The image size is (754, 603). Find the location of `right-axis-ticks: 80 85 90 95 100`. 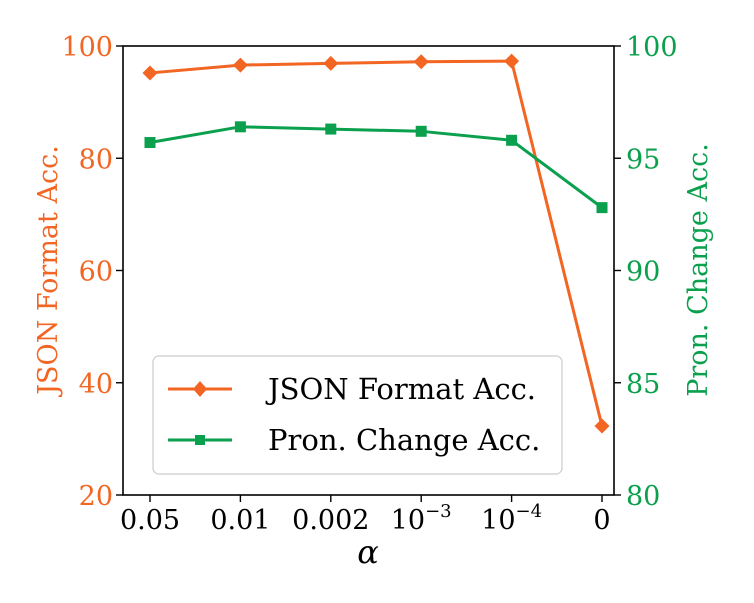

right-axis-ticks: 80 85 90 95 100 is located at coordinates (646, 272).